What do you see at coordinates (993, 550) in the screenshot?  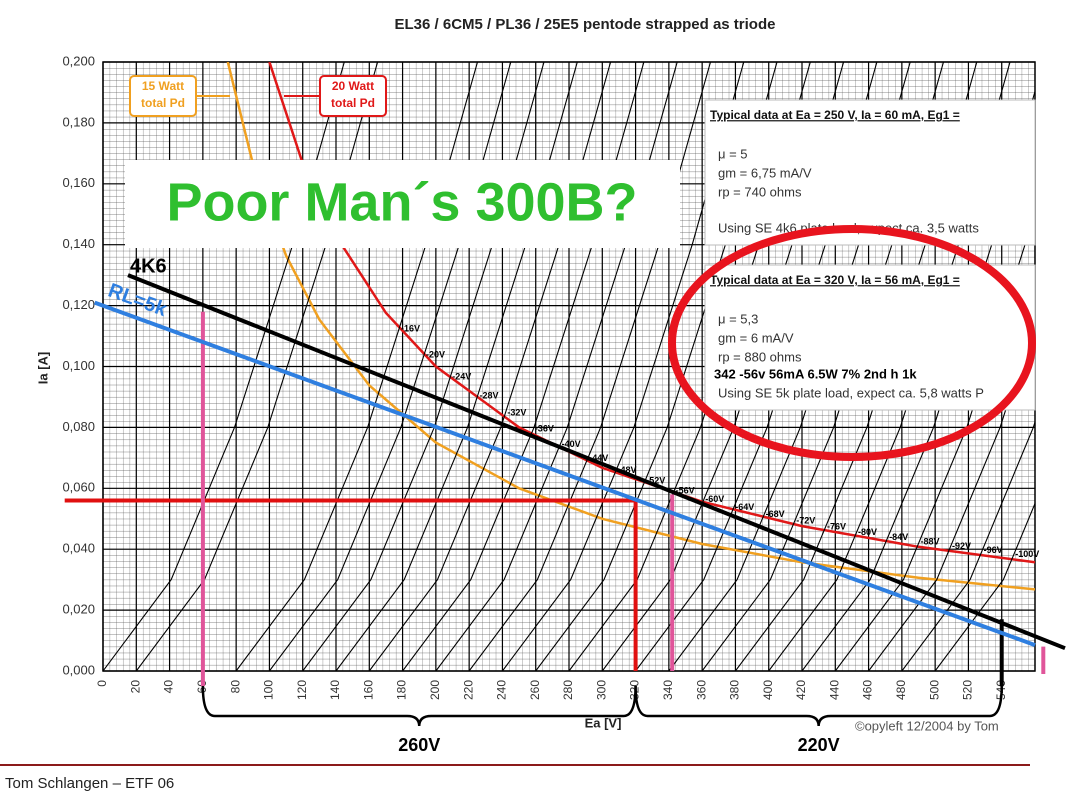 I see `curve-label: -96V` at bounding box center [993, 550].